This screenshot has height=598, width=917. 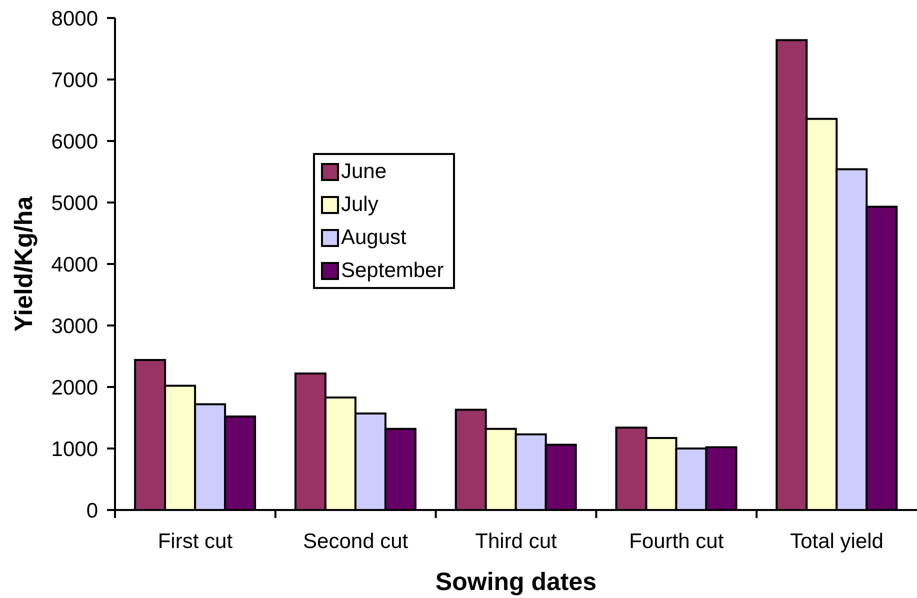 I want to click on y-tick-label: 7000, so click(x=74, y=80).